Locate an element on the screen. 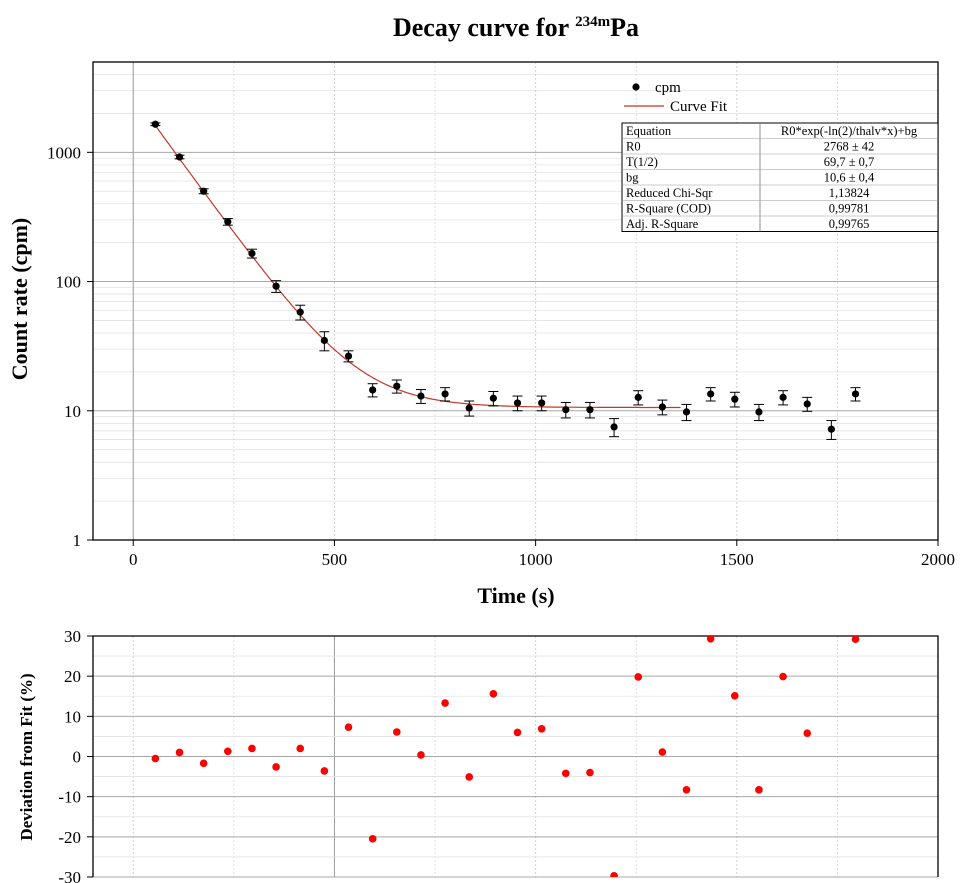 The height and width of the screenshot is (883, 968). x-tick-label: 500 is located at coordinates (335, 559).